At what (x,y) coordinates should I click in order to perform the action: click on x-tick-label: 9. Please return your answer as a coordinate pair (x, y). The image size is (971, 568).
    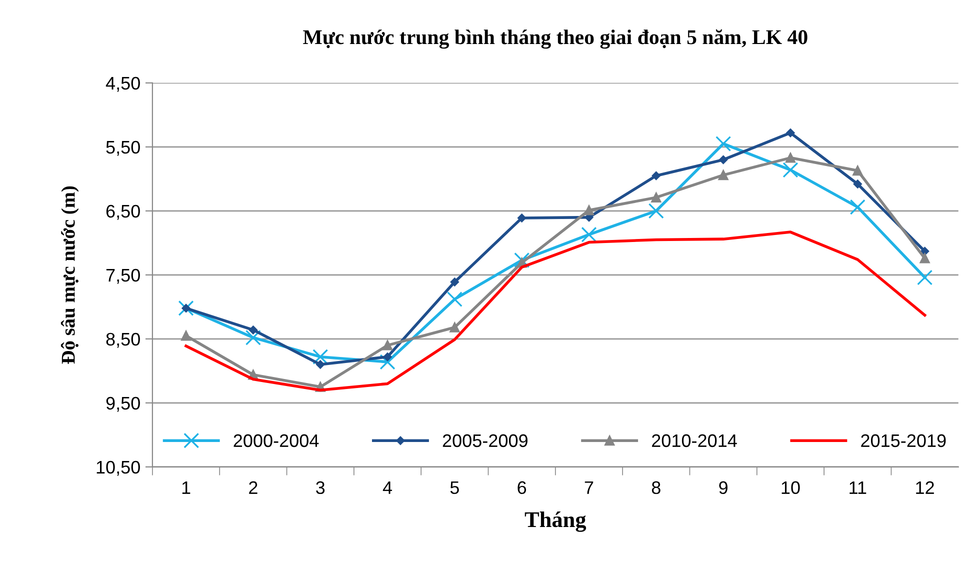
    Looking at the image, I should click on (723, 487).